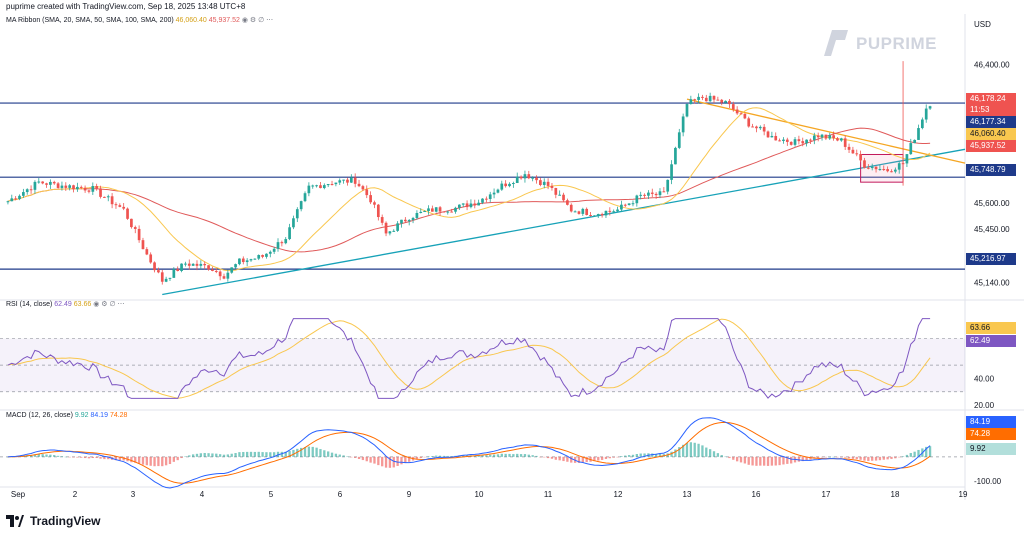 This screenshot has height=539, width=1024. Describe the element at coordinates (66, 415) in the screenshot. I see `macd-legend: MACD (12, 26, close) 9.92 84.19 74.28` at that location.